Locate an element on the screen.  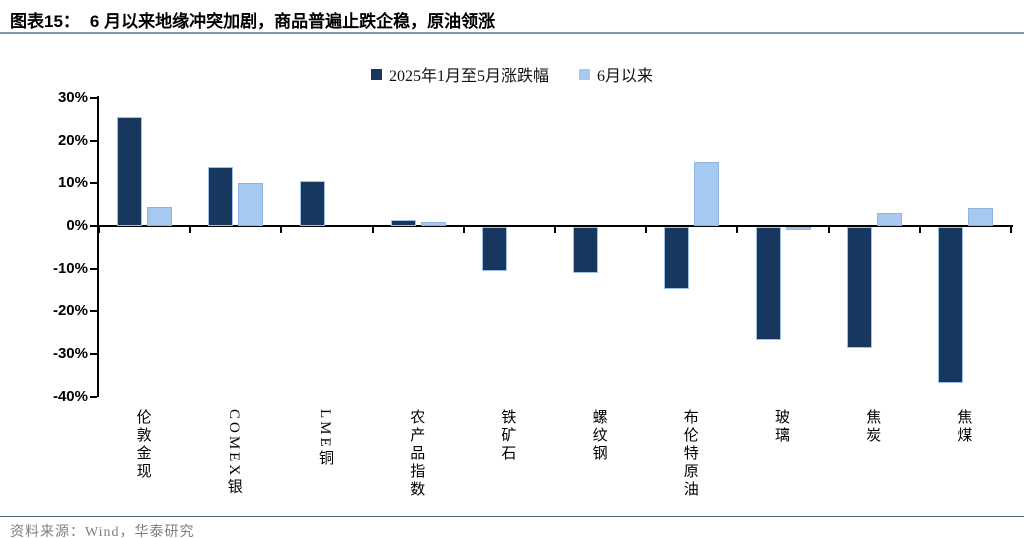
category-label: 伦敦金现 is located at coordinates (142, 445).